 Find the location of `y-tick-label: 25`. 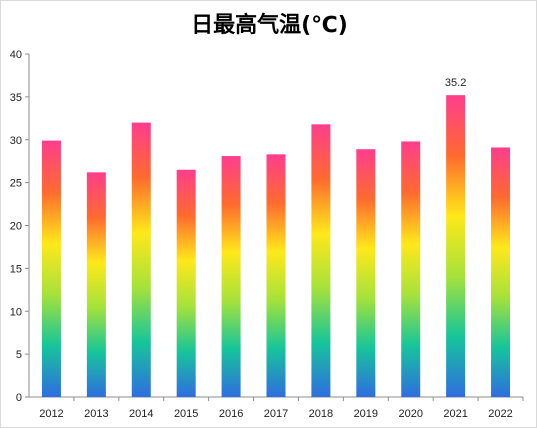

y-tick-label: 25 is located at coordinates (16, 184).